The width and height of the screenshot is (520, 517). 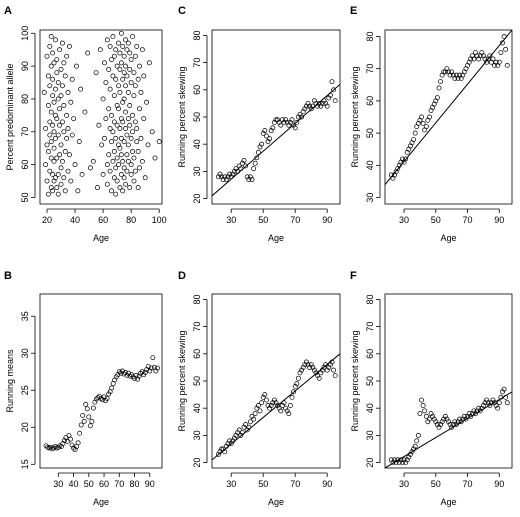 What do you see at coordinates (101, 117) in the screenshot?
I see `plot-frame` at bounding box center [101, 117].